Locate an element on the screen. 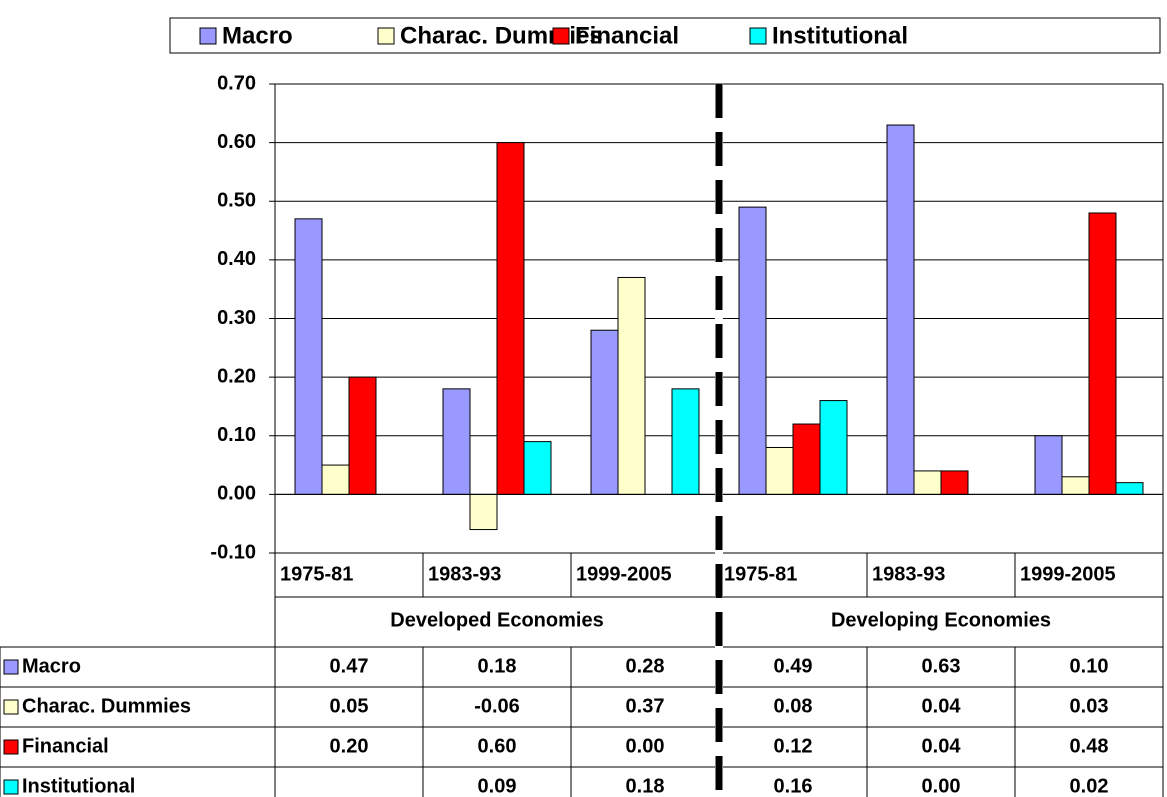  table-value: 0.05 is located at coordinates (349, 706).